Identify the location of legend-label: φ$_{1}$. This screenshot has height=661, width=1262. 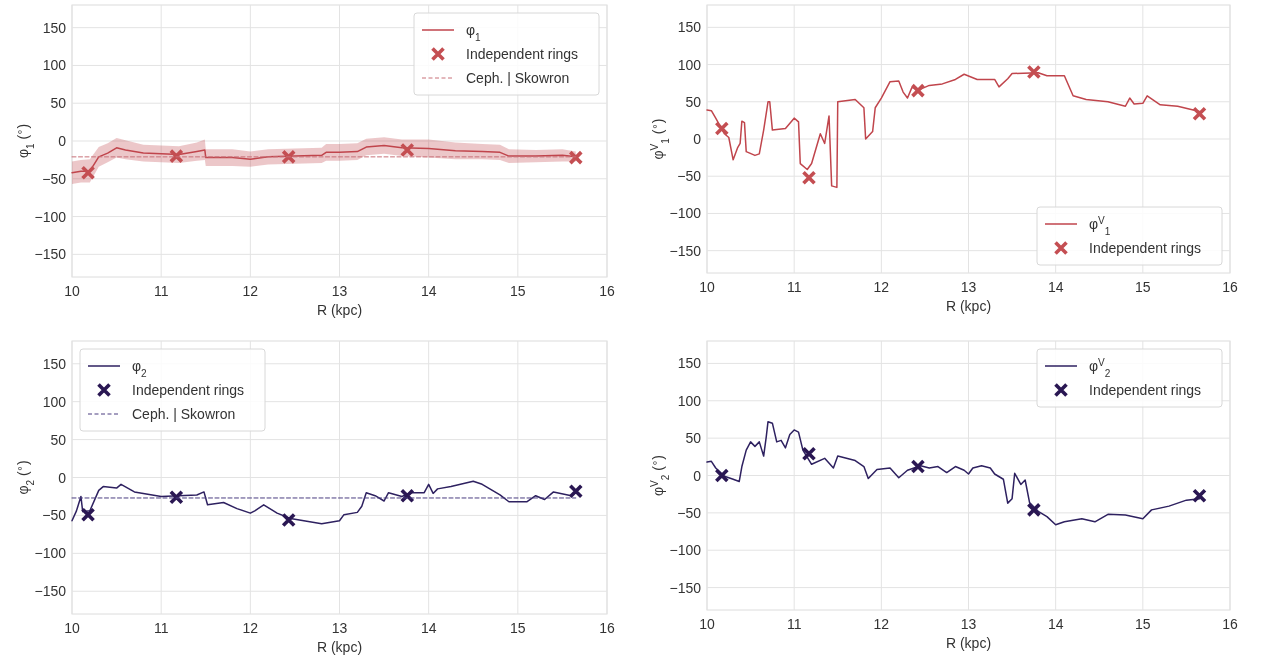
(474, 32).